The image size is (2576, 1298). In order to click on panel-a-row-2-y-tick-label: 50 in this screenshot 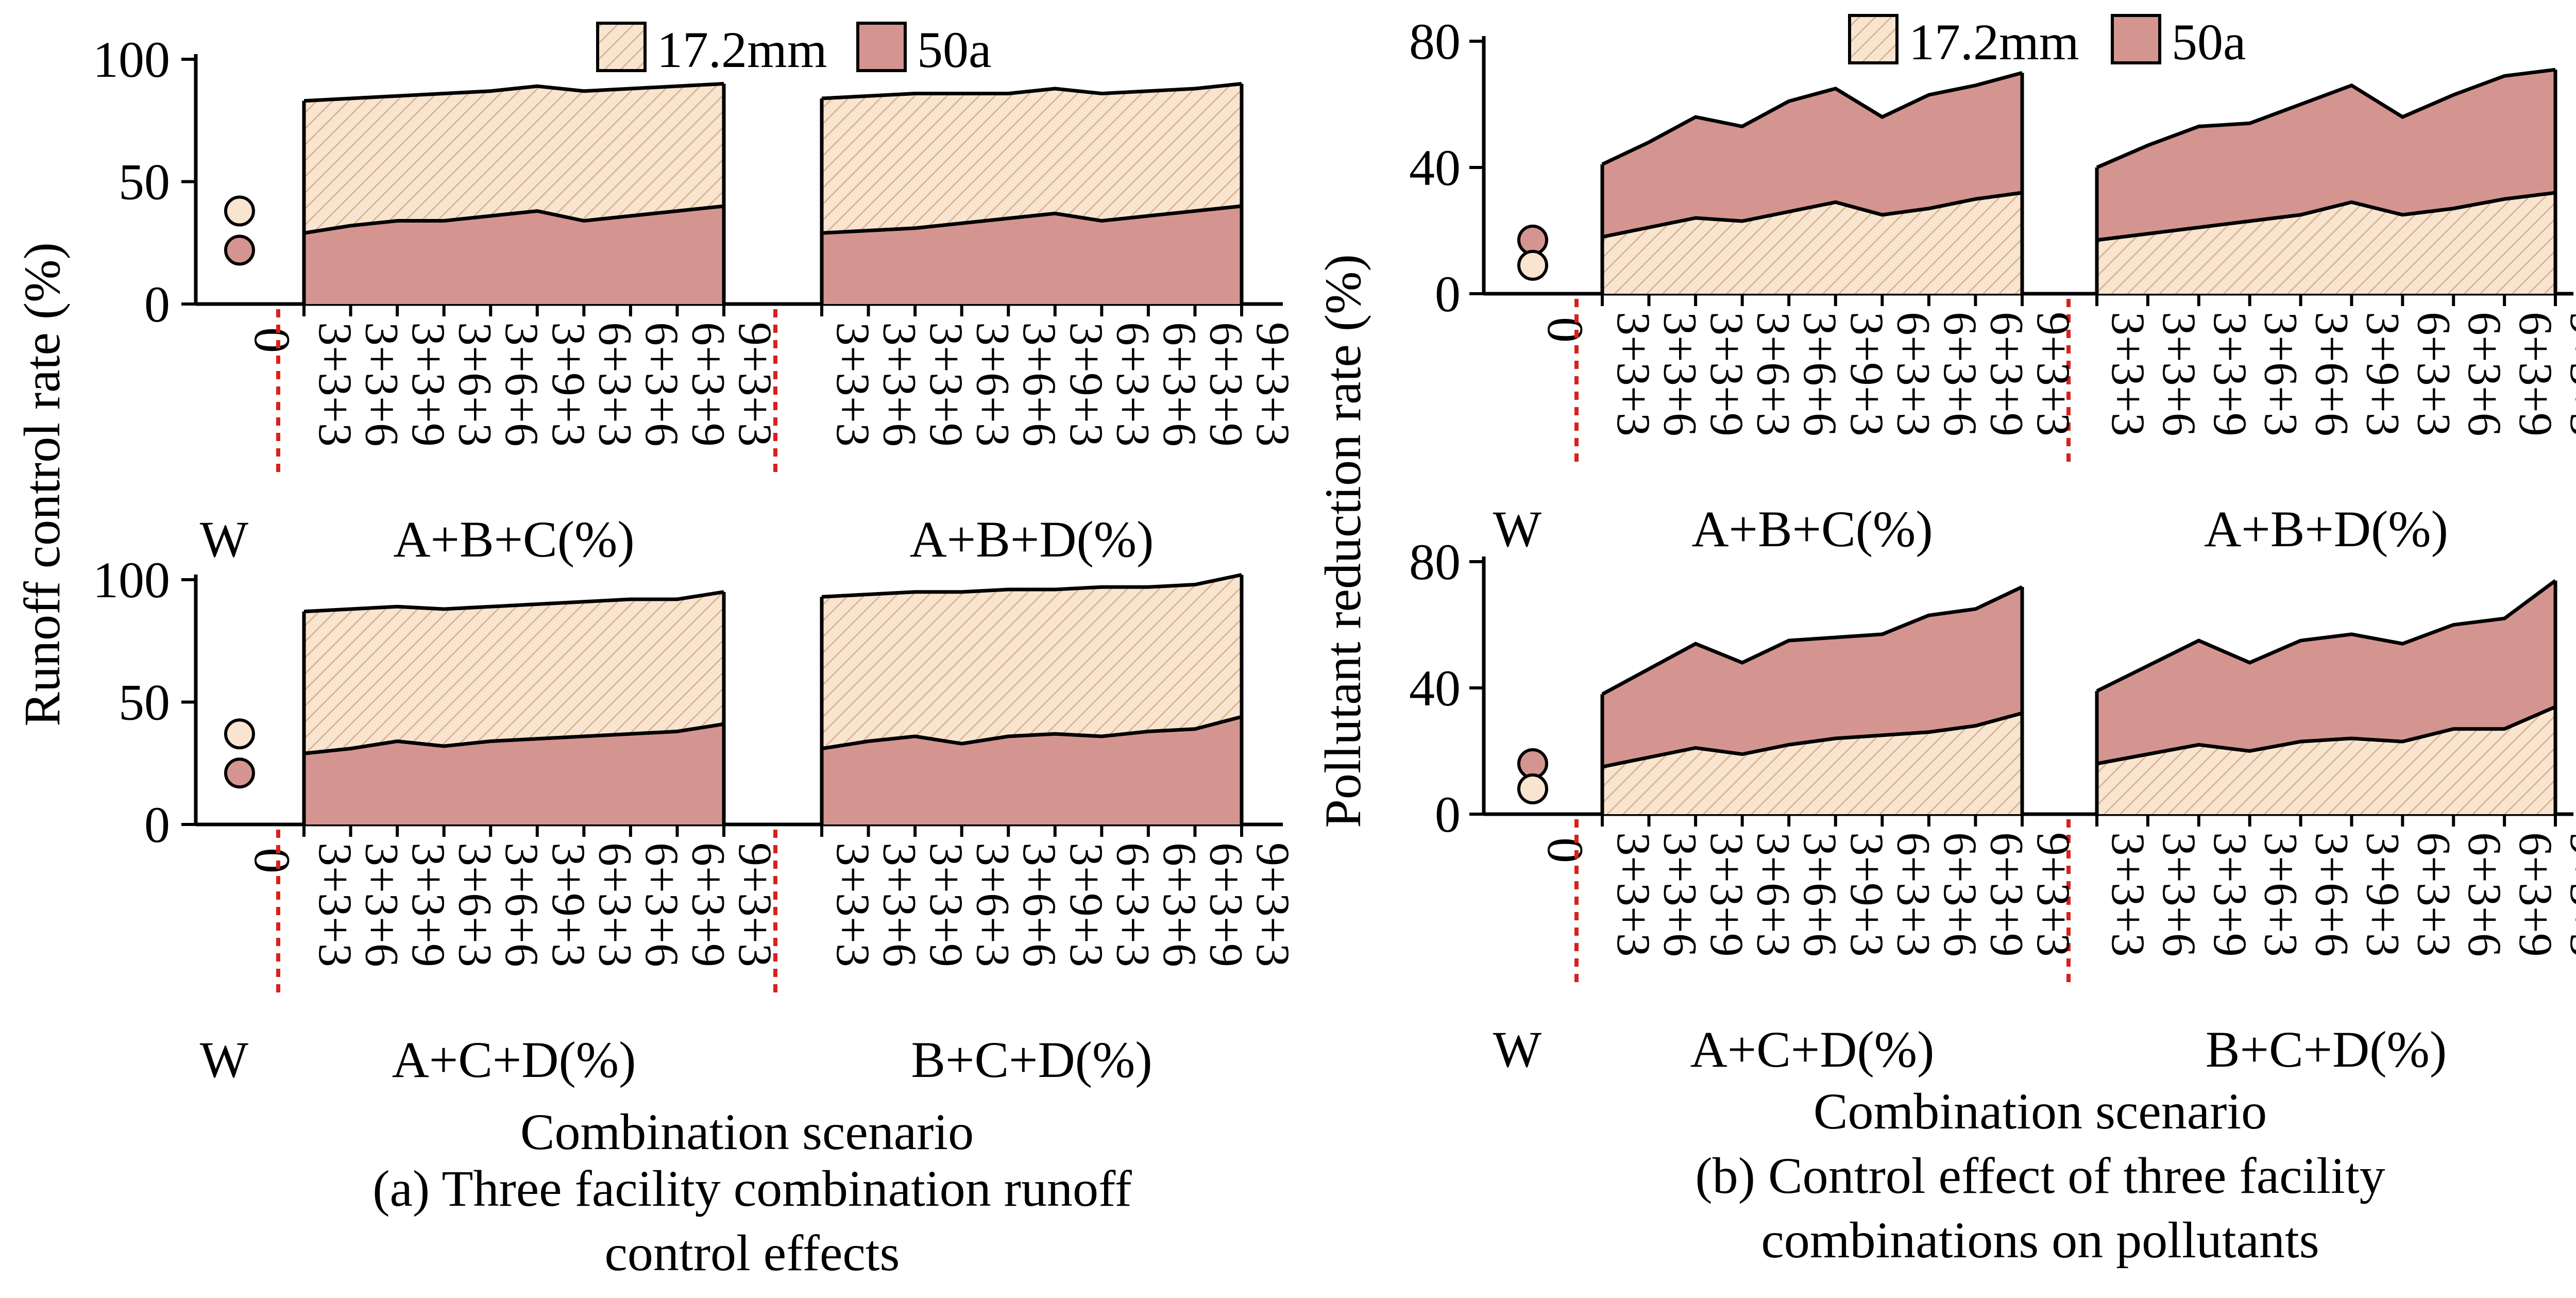, I will do `click(144, 702)`.